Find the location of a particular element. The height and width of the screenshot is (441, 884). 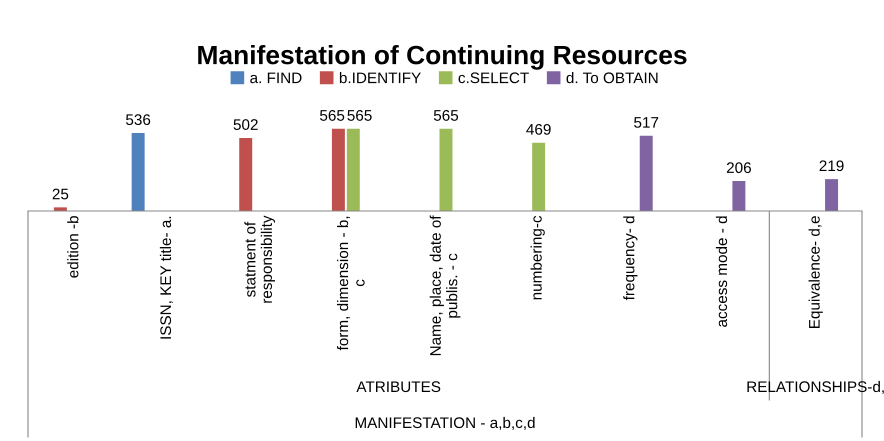

text: ATRIBUTES is located at coordinates (398, 386).